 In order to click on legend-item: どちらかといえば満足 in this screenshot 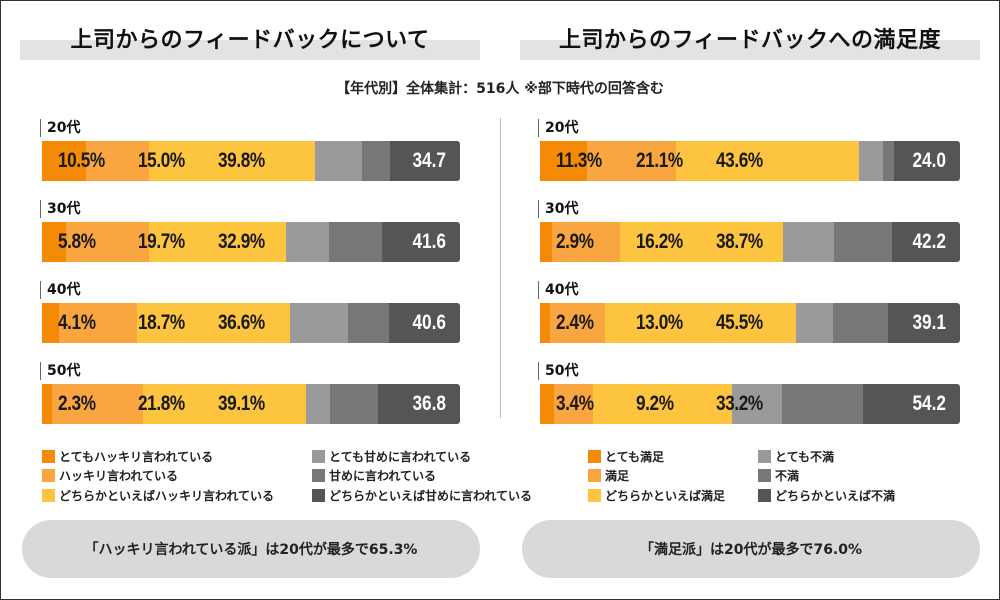, I will do `click(656, 495)`.